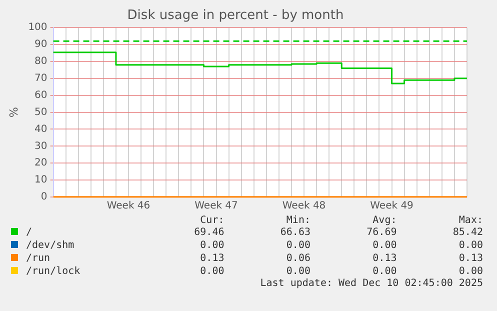  I want to click on y-tick-label: 20, so click(41, 163).